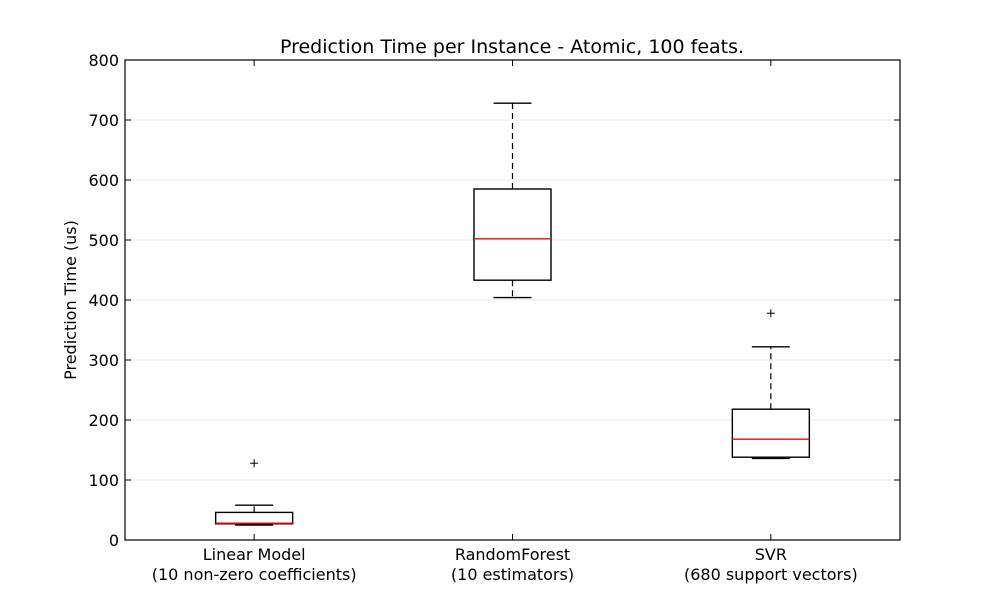  Describe the element at coordinates (771, 554) in the screenshot. I see `x-category-label: SVR` at that location.